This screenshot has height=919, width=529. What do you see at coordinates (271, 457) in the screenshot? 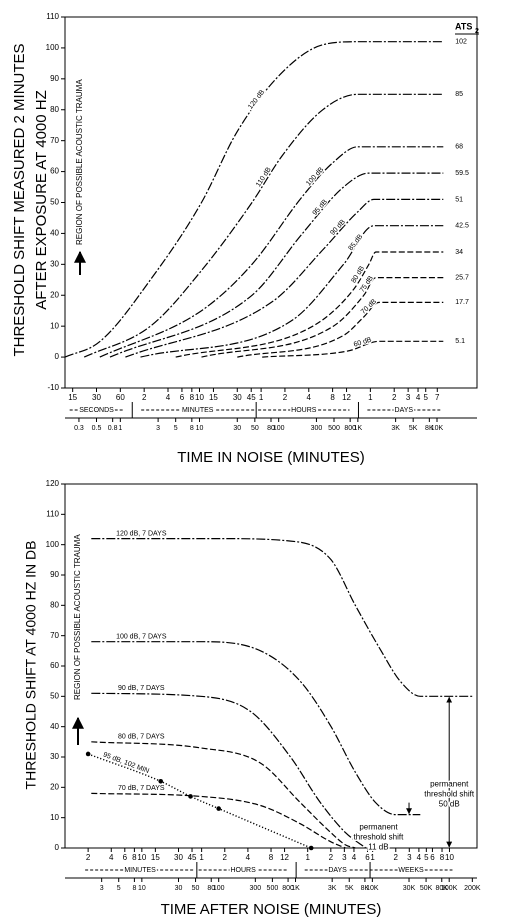
I see `x-axis-label: TIME IN NOISE (MINUTES)` at bounding box center [271, 457].